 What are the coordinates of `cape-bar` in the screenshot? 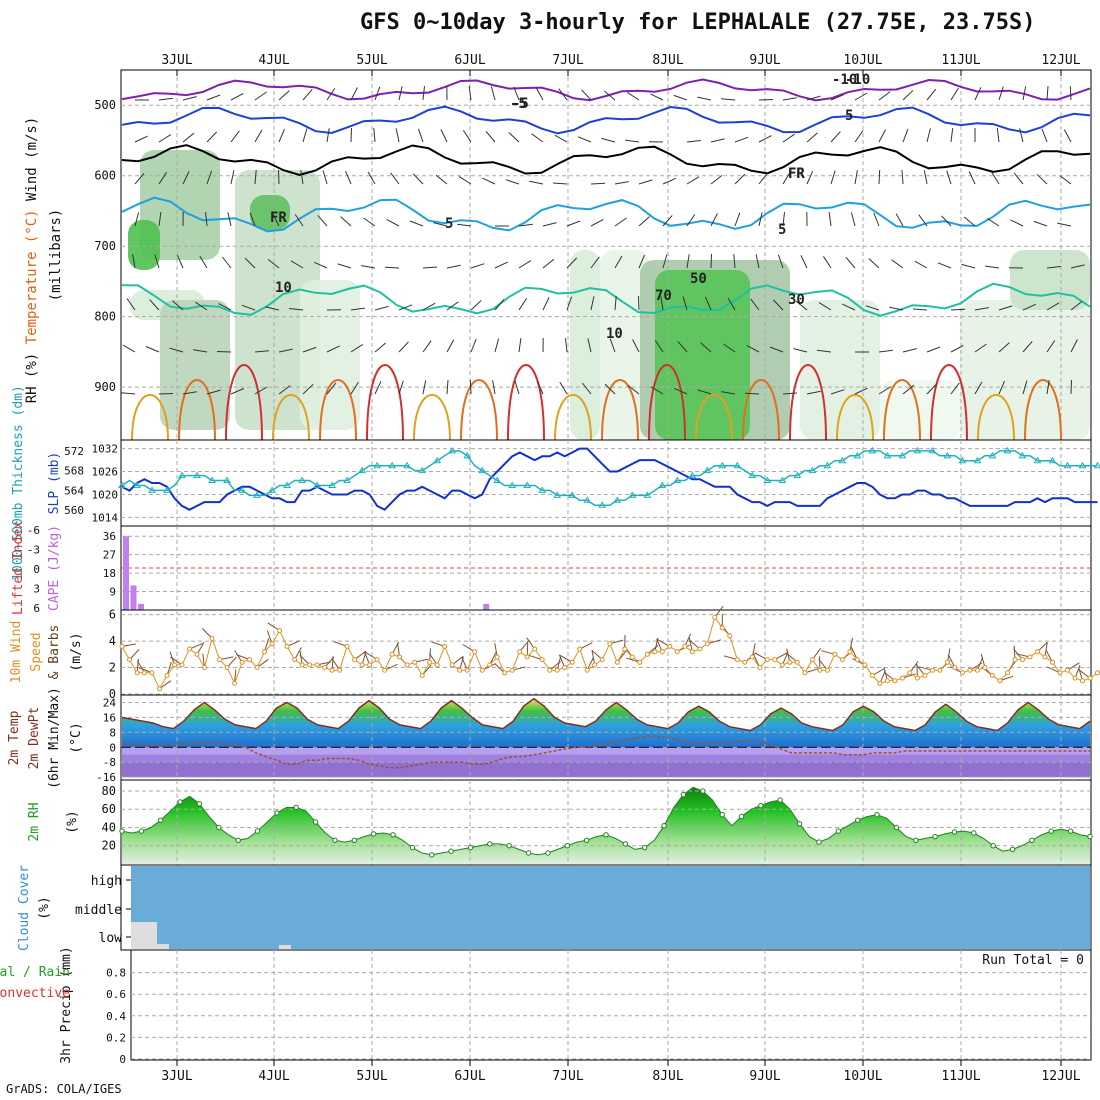 It's located at (133, 597).